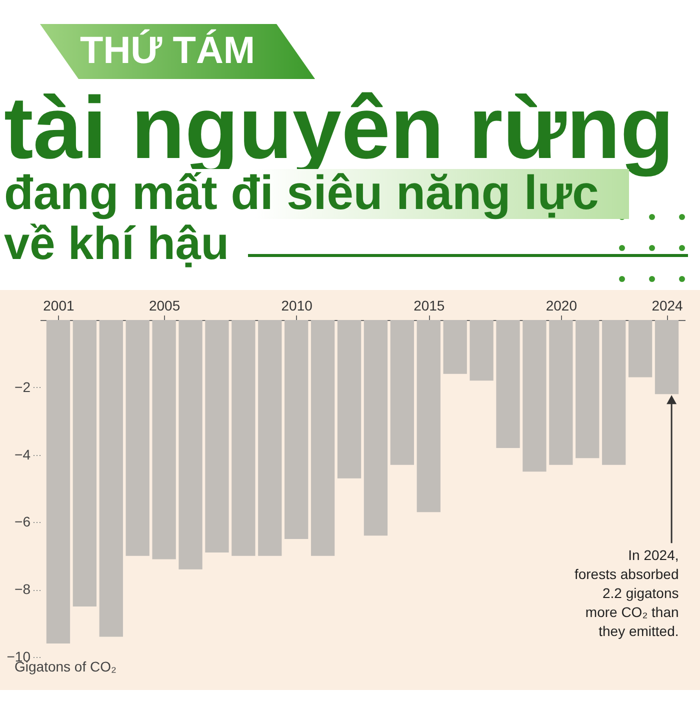 The height and width of the screenshot is (708, 700). I want to click on chart-subtitle: THỨ TÁM, so click(178, 51).